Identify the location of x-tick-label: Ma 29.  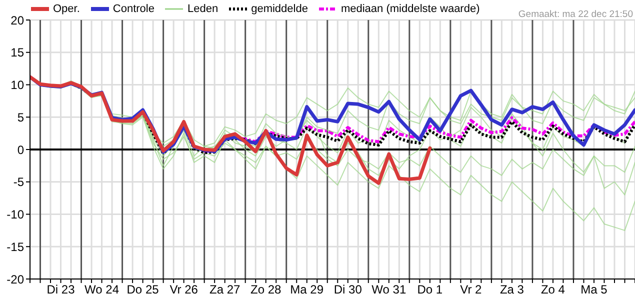
(307, 289).